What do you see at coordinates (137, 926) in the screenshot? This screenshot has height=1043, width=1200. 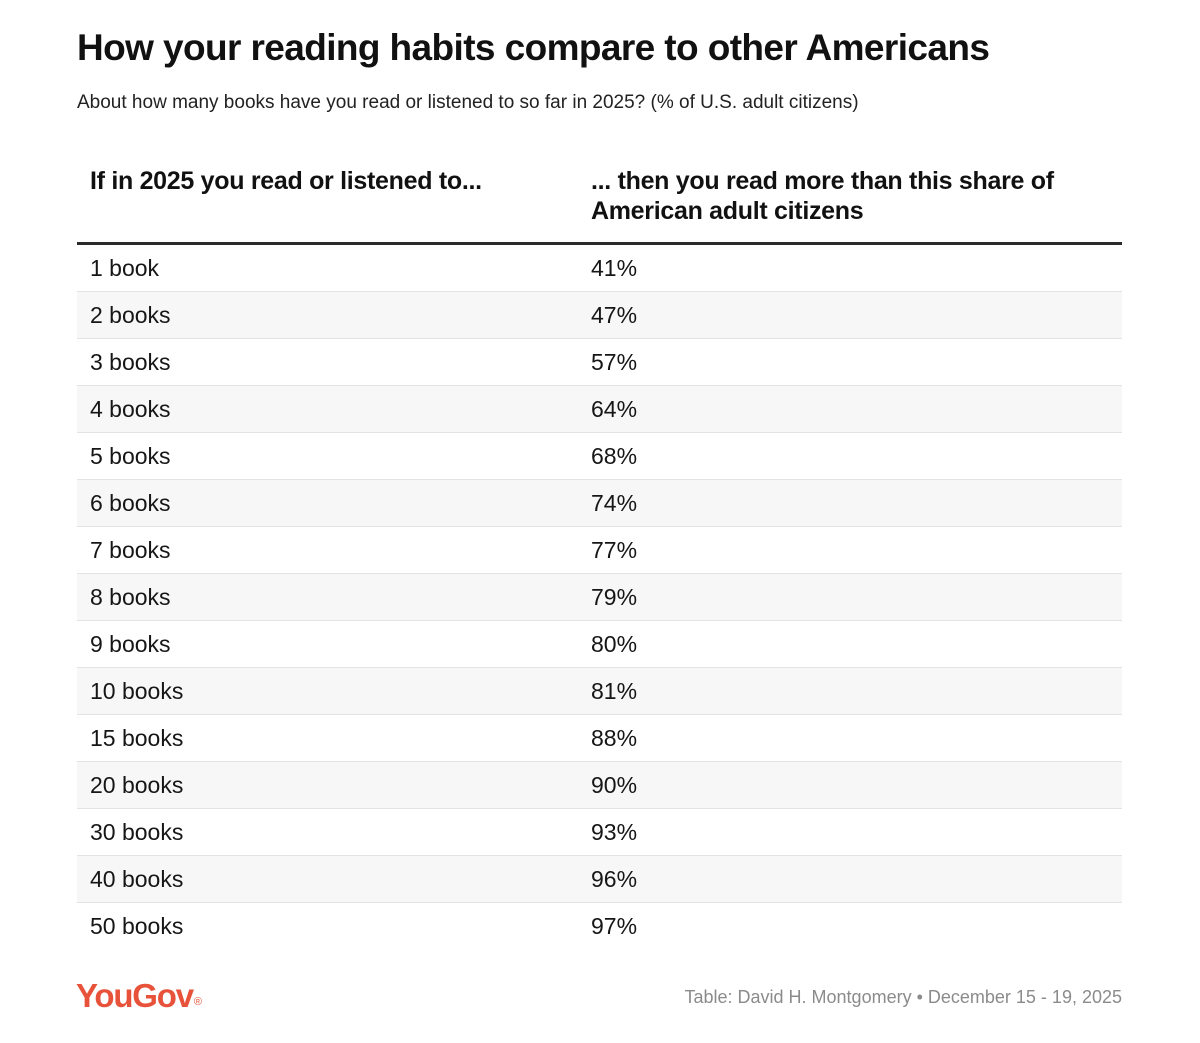 I see `books-read-cell: 50 books` at bounding box center [137, 926].